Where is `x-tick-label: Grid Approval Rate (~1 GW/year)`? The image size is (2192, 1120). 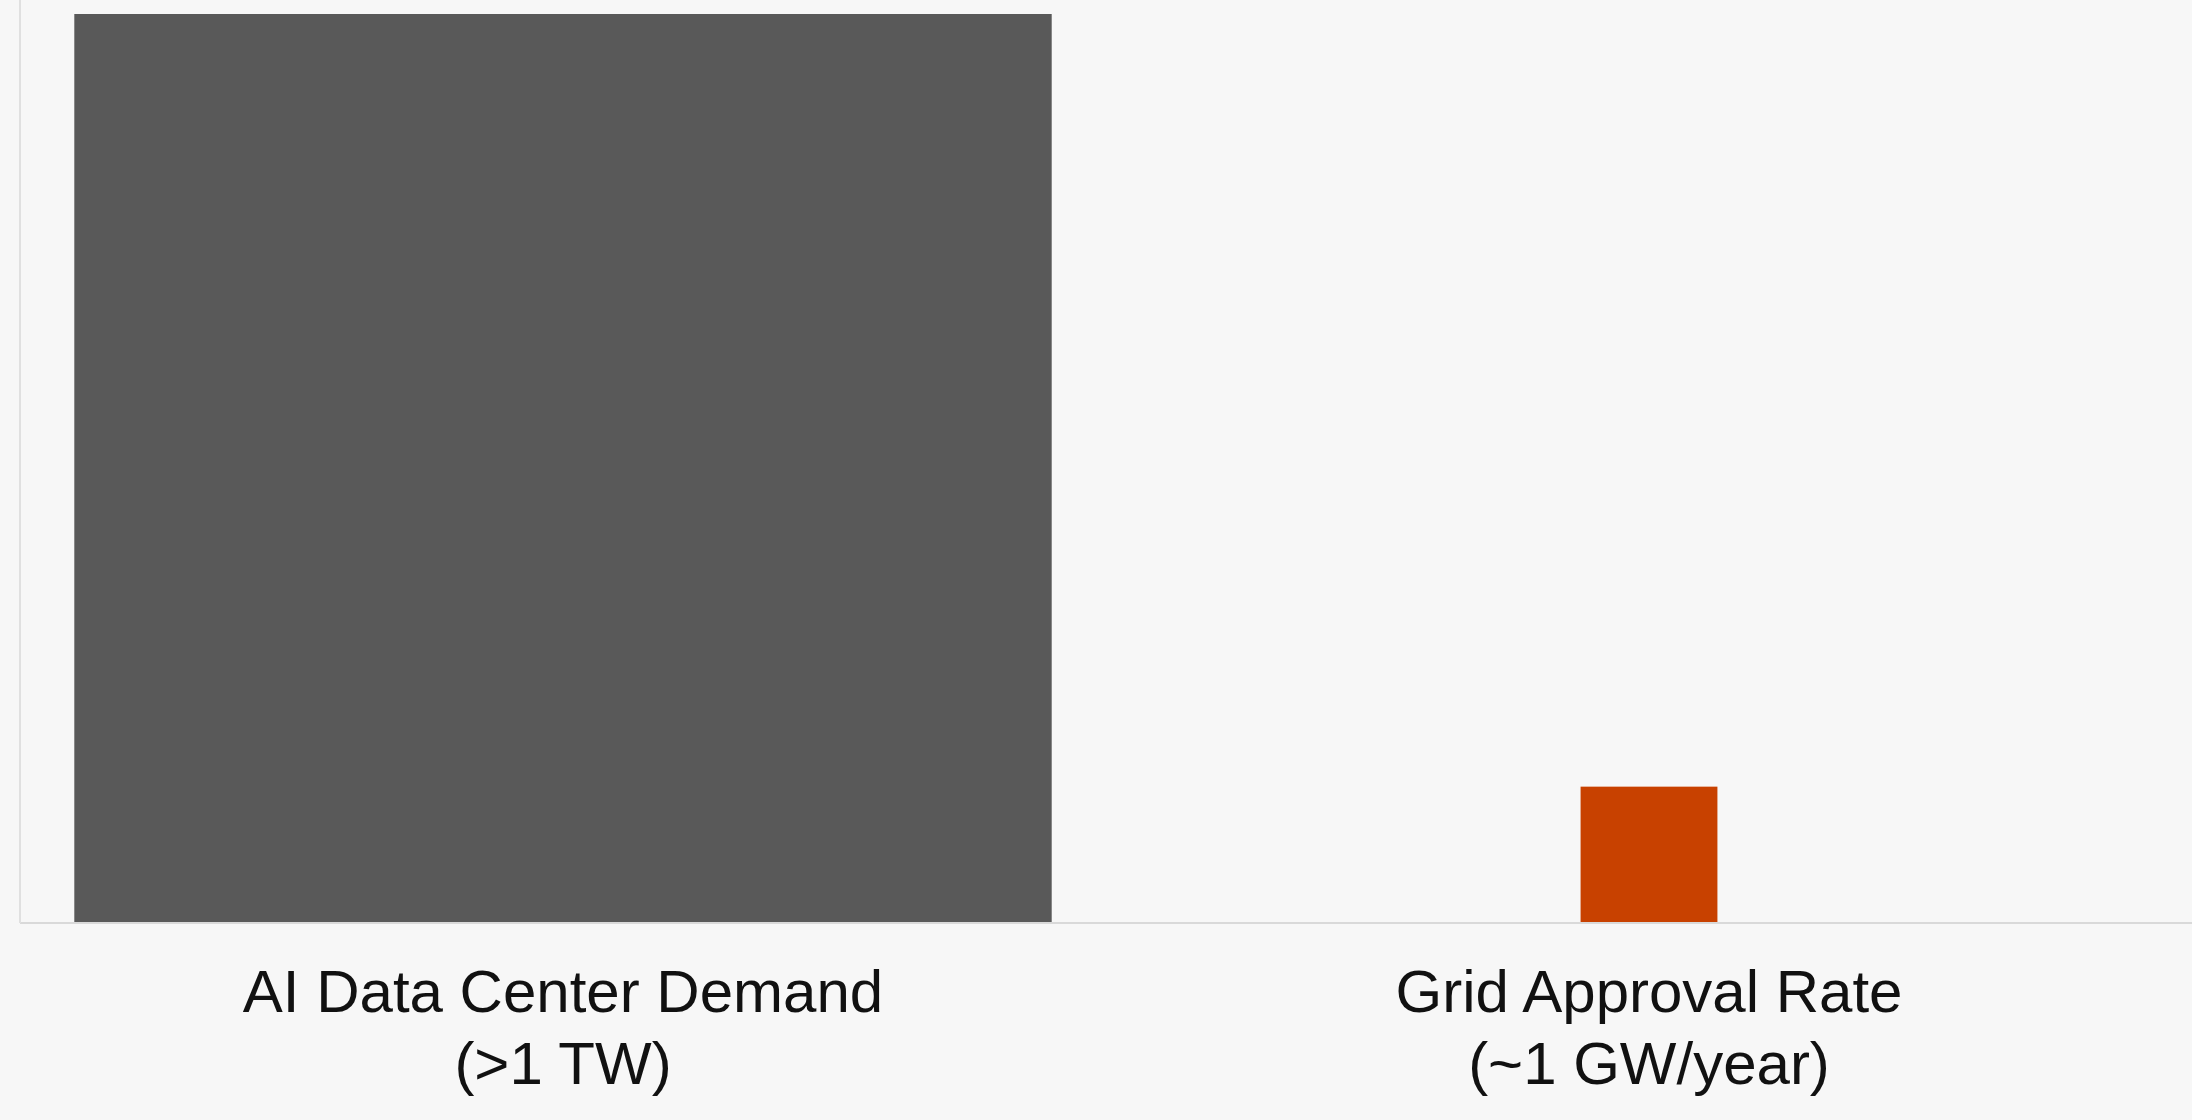 x-tick-label: Grid Approval Rate (~1 GW/year) is located at coordinates (1649, 1027).